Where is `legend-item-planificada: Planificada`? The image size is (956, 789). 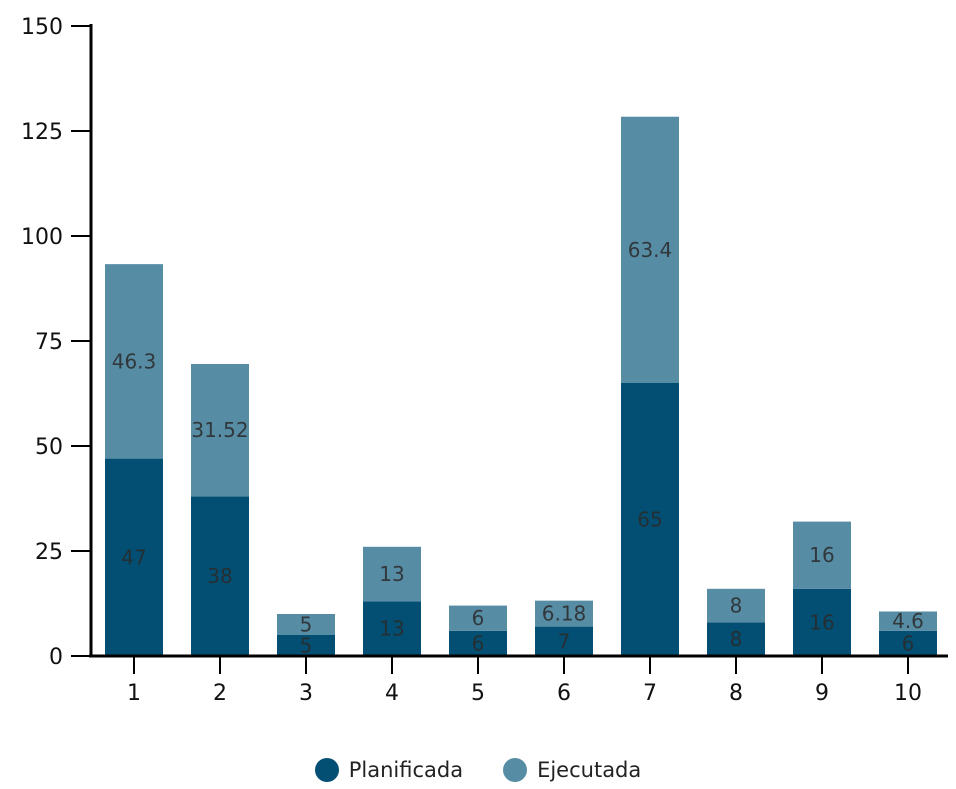
legend-item-planificada: Planificada is located at coordinates (389, 770).